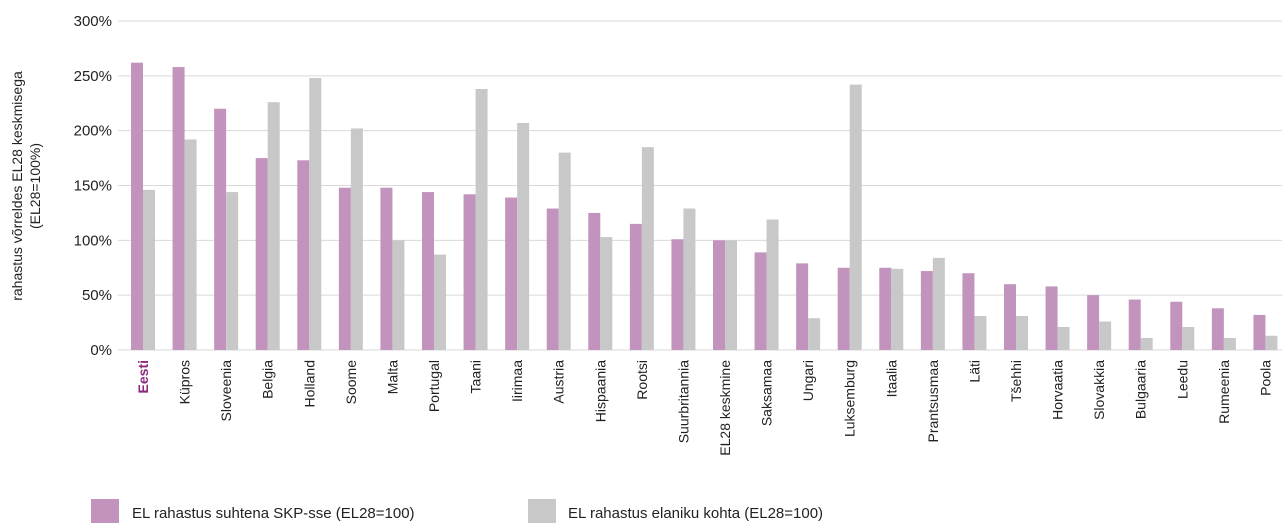 This screenshot has width=1282, height=523. I want to click on x-tick-label: Hispaania, so click(600, 391).